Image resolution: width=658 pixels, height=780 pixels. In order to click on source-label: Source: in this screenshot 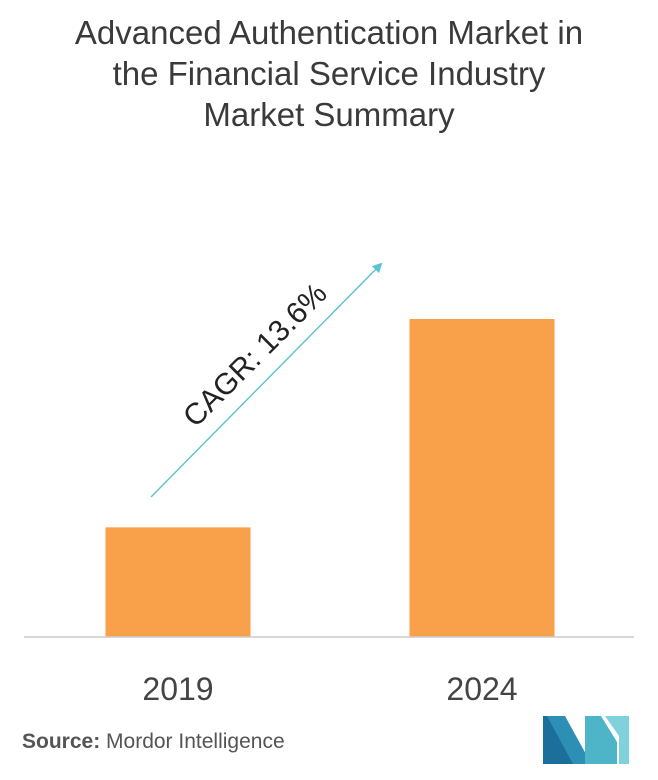, I will do `click(61, 741)`.